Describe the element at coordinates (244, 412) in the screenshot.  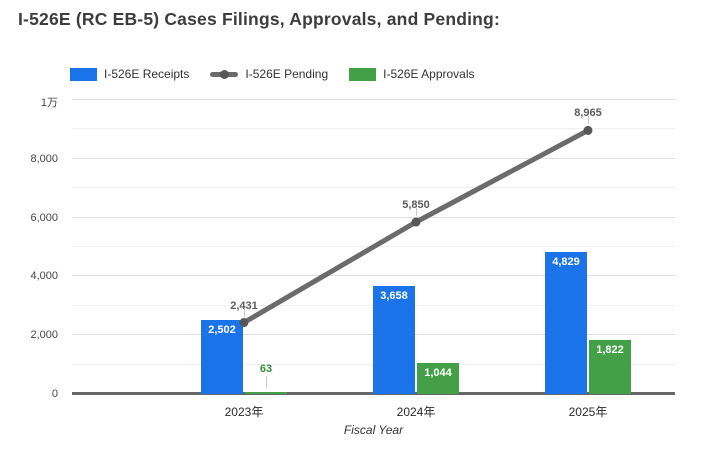
I see `x-axis-category-label: 2023年` at that location.